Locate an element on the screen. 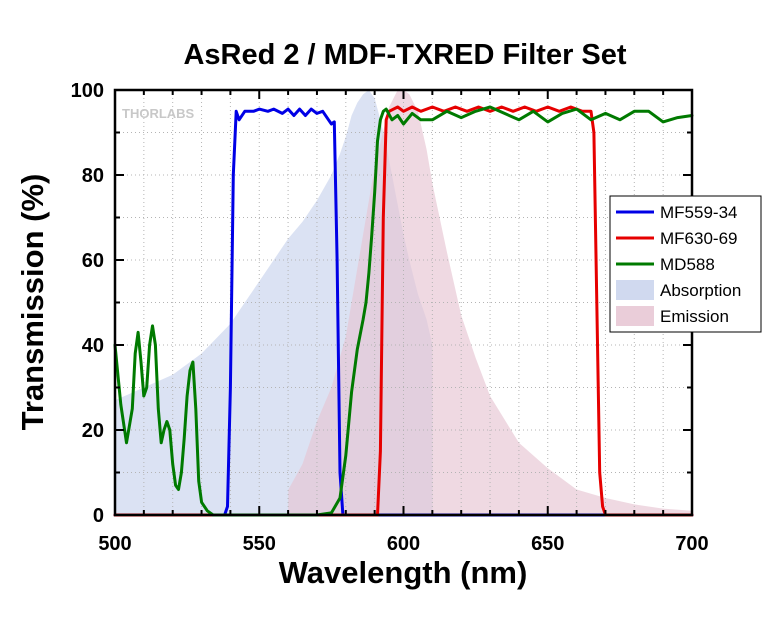 The width and height of the screenshot is (780, 630). y-axis-label: Transmission (%) is located at coordinates (32, 302).